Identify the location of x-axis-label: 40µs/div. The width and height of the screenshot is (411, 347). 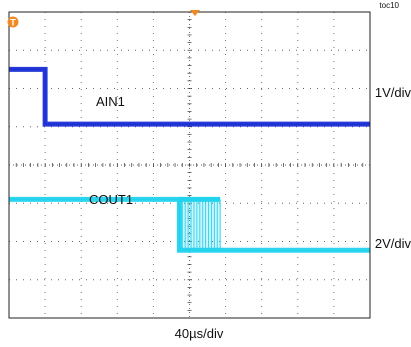
(199, 333).